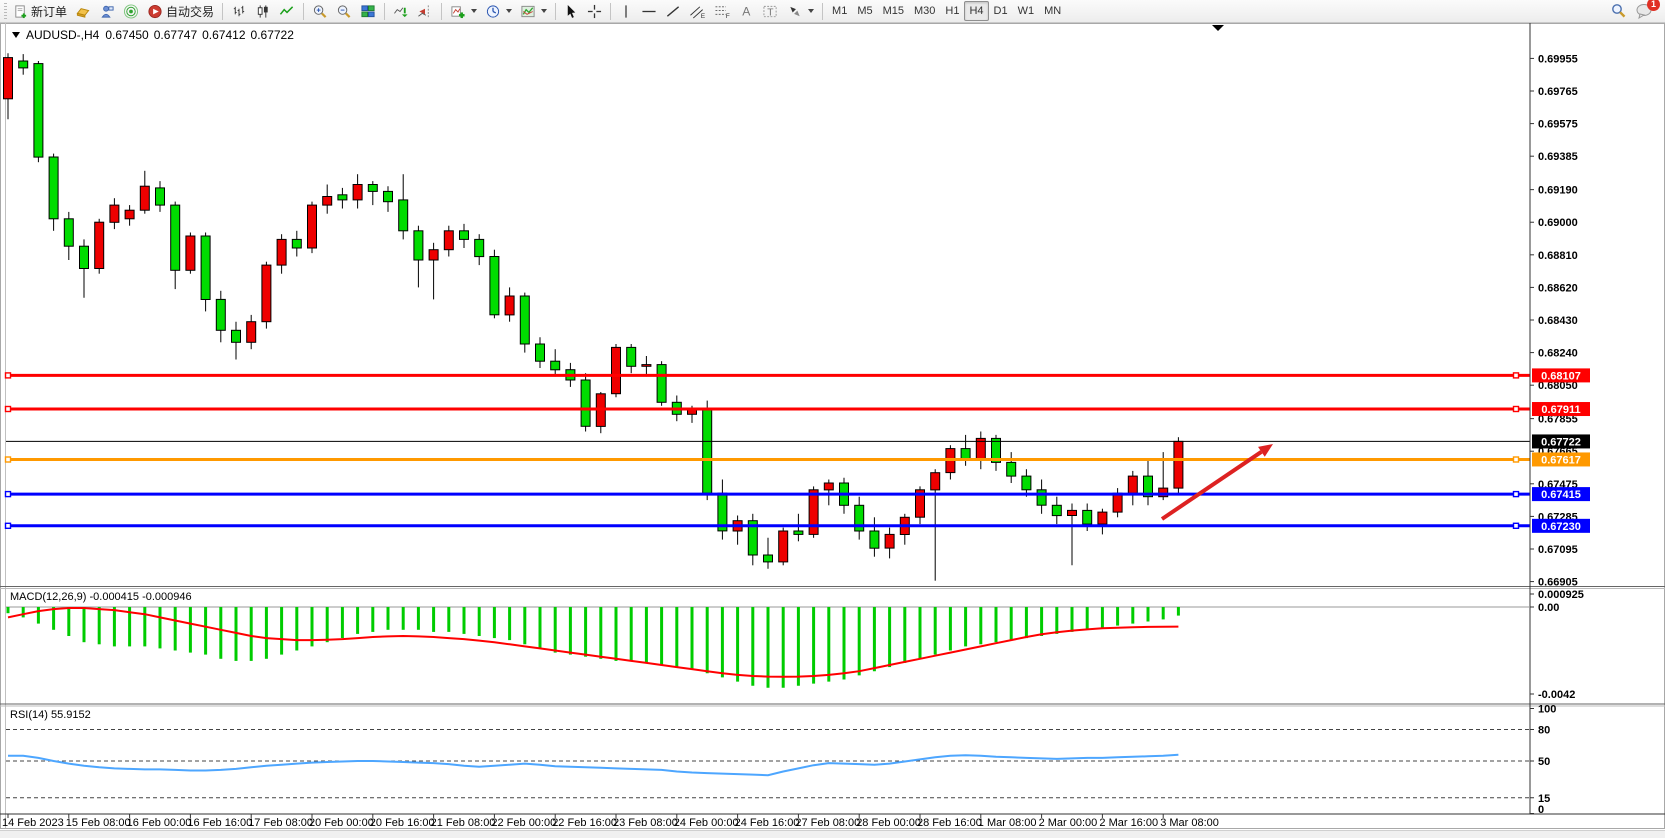  Describe the element at coordinates (127, 35) in the screenshot. I see `ohlc-open: 0.67450` at that location.